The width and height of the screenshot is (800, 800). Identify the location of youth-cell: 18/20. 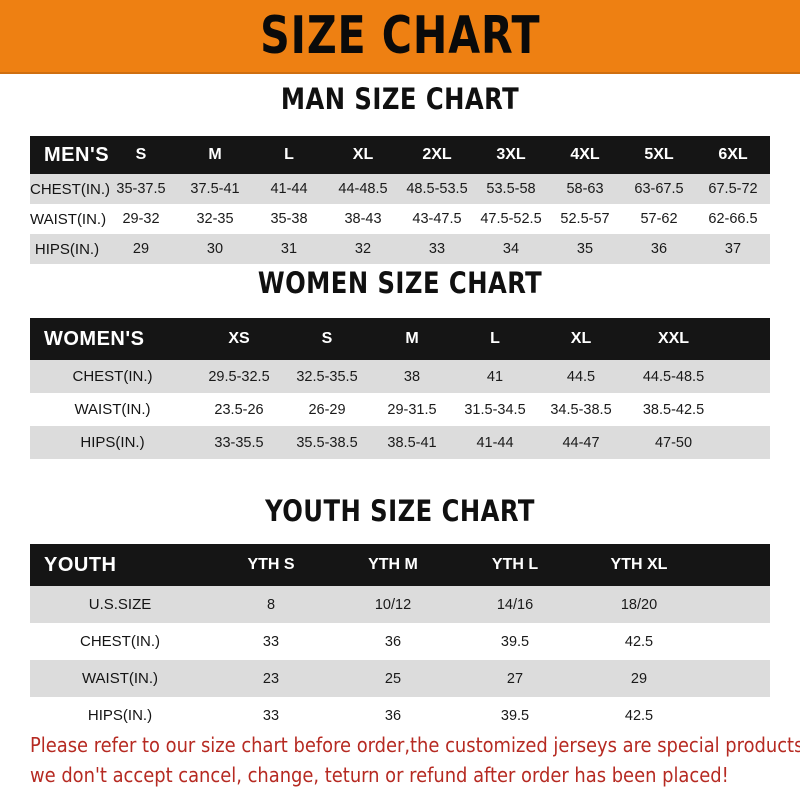
(639, 604).